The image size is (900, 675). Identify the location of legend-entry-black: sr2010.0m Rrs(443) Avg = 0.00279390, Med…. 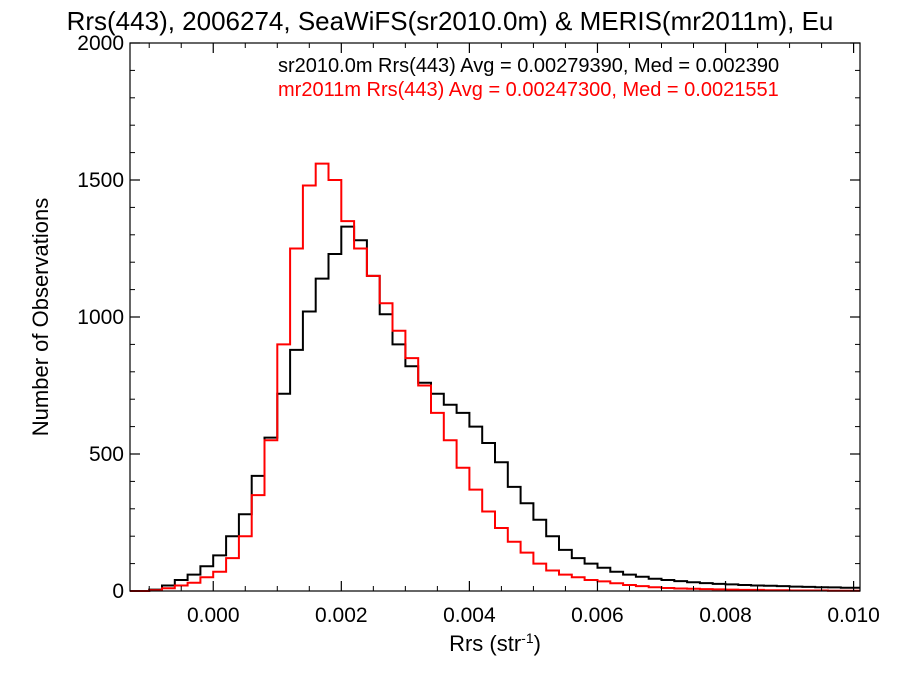
(528, 66).